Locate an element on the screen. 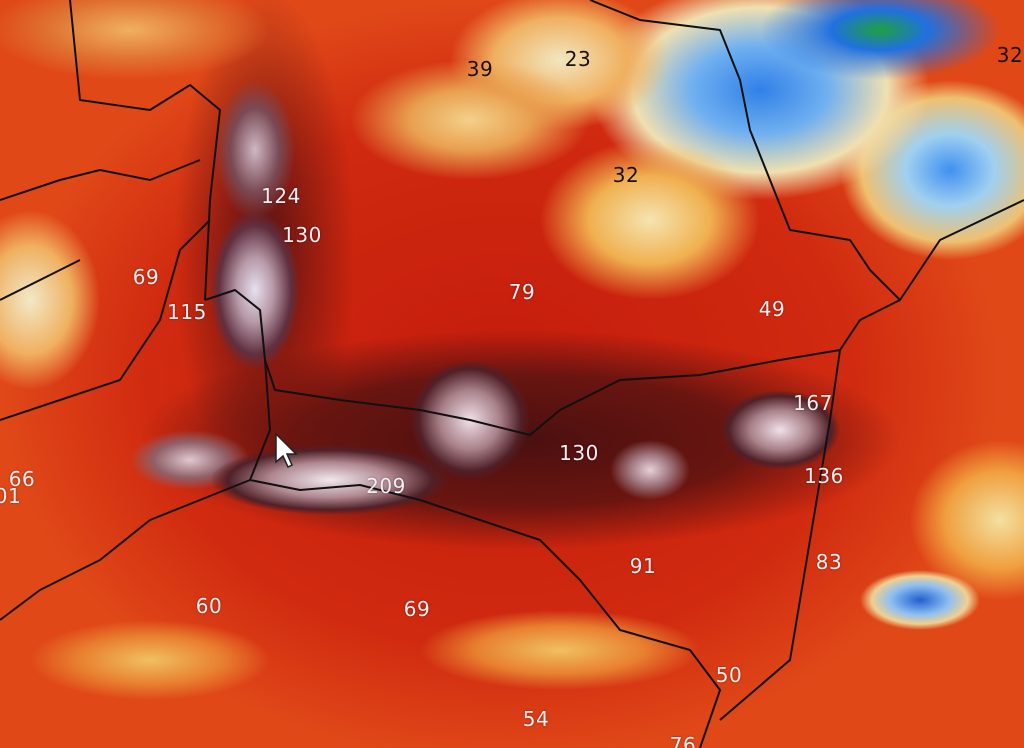 Image resolution: width=1024 pixels, height=748 pixels. rainfall-value-label: 50 is located at coordinates (729, 675).